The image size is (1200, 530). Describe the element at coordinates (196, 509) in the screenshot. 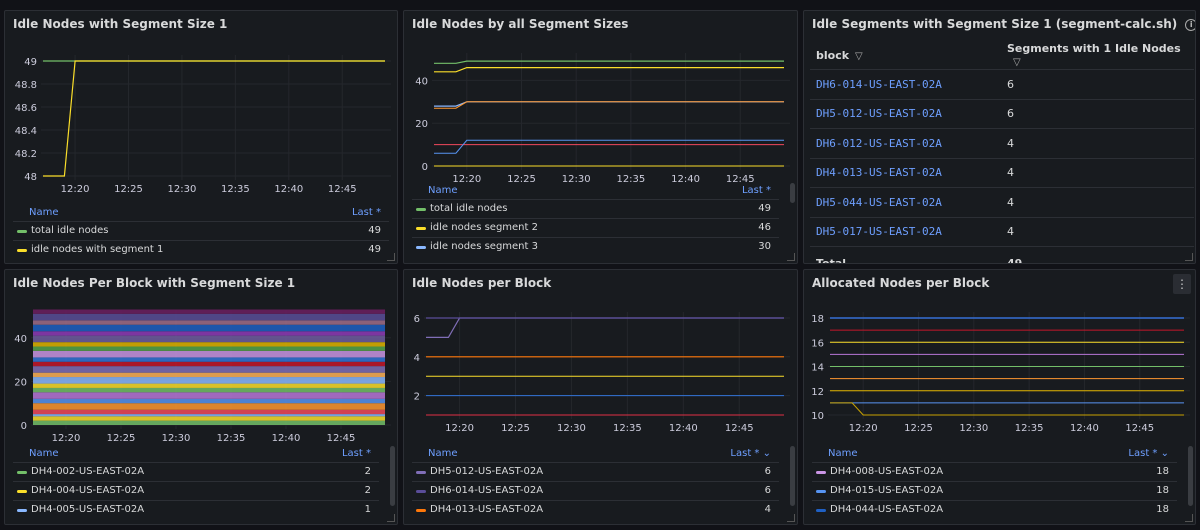

I see `legend-item: DH4-005-US-EAST-02A 1` at that location.